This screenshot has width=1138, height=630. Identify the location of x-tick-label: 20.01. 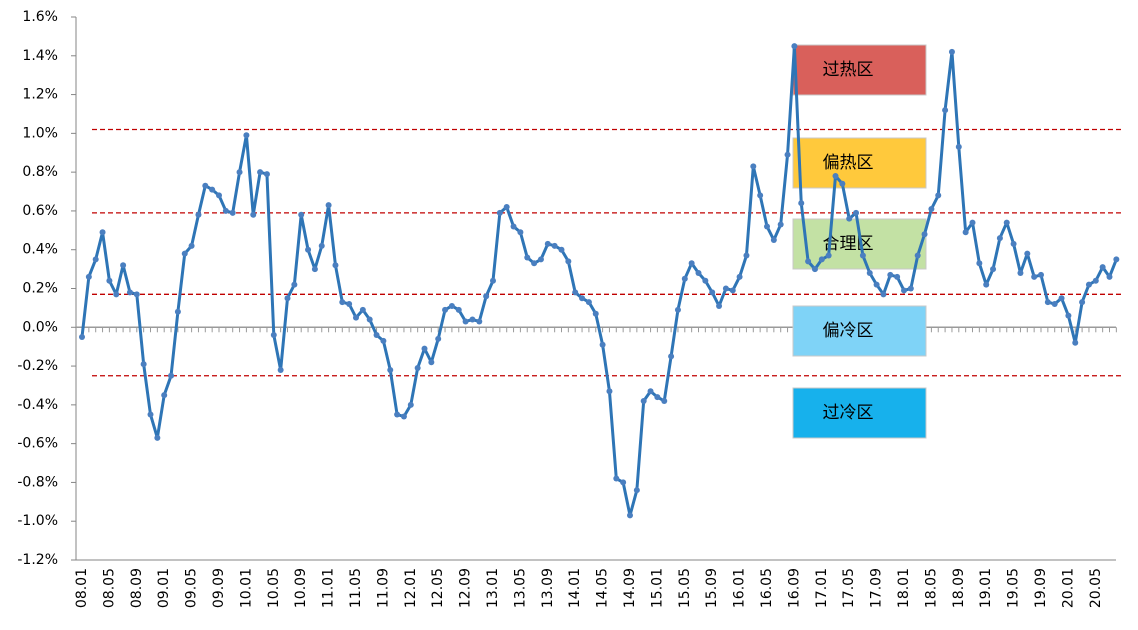
(1068, 588).